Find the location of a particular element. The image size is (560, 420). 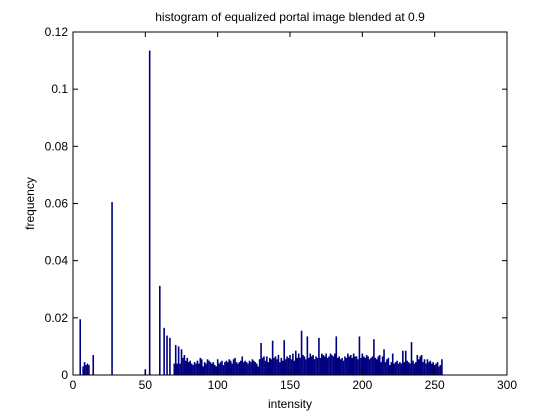

y-tick-label: 0.12 is located at coordinates (57, 32).